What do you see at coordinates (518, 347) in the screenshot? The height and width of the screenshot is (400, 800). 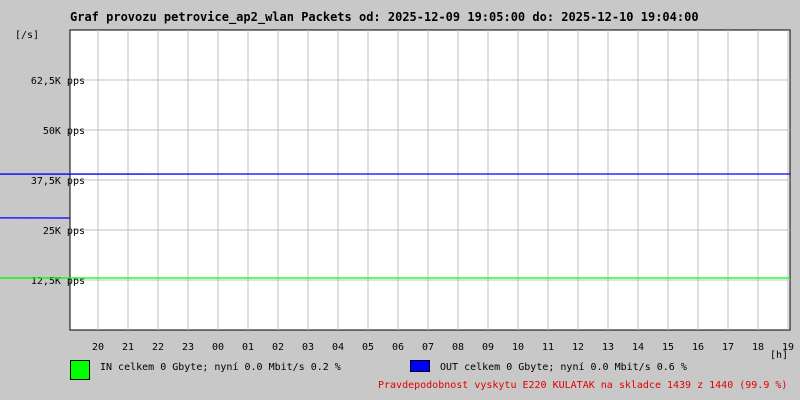 I see `x-tick-label: 10` at bounding box center [518, 347].